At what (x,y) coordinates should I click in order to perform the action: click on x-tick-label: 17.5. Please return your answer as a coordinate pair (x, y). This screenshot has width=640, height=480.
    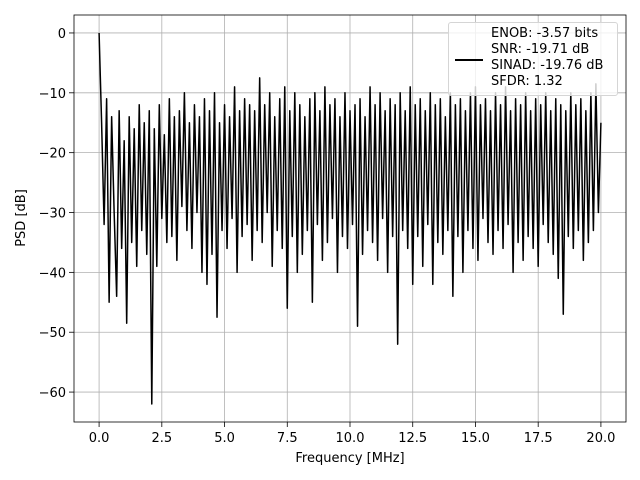
    Looking at the image, I should click on (538, 438).